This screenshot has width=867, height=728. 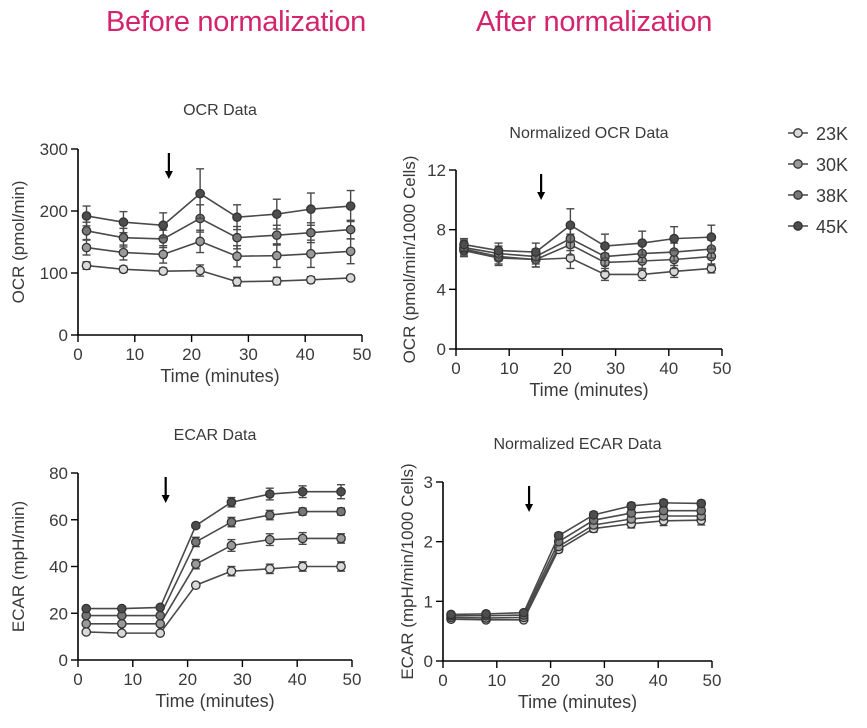 What do you see at coordinates (58, 613) in the screenshot?
I see `y-tick-label: 20` at bounding box center [58, 613].